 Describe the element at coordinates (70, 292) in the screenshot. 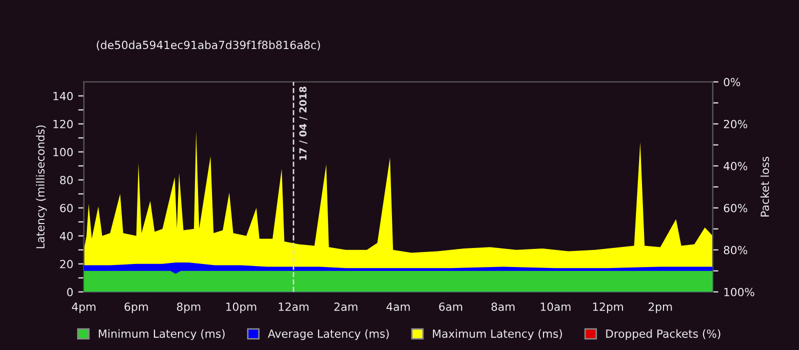

I see `y-tick-label: 0` at that location.